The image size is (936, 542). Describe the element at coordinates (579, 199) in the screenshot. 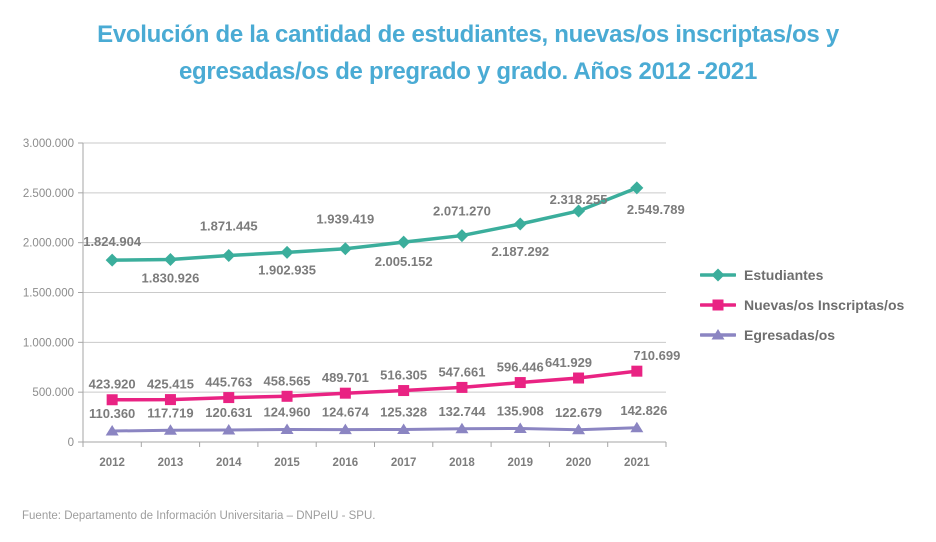

I see `svg-text: 2.318.255` at that location.